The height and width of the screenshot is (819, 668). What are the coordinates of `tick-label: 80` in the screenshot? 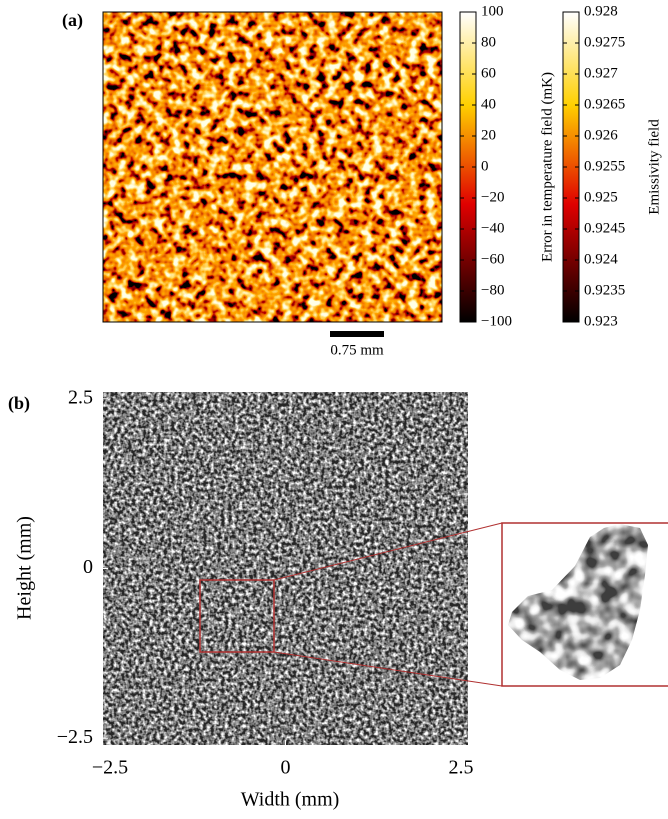 It's located at (488, 42).